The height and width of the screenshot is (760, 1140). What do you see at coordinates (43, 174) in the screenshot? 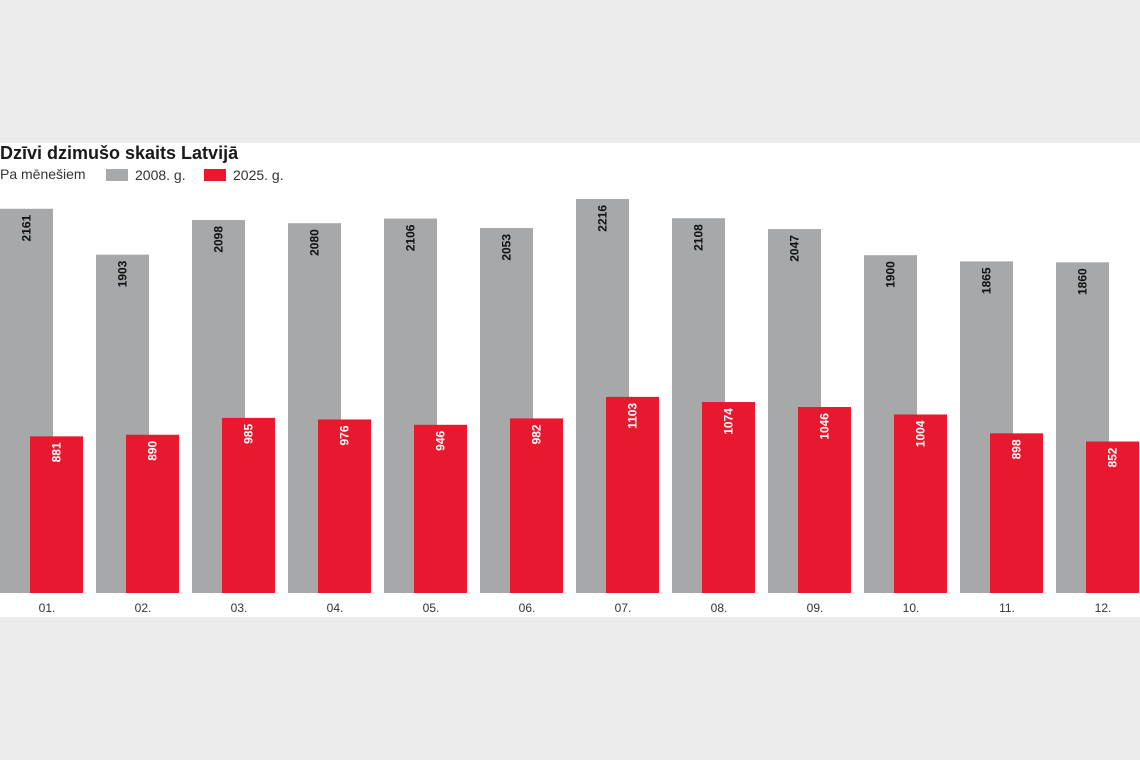
I see `chart-subtitle: Pa mēnešiem` at bounding box center [43, 174].